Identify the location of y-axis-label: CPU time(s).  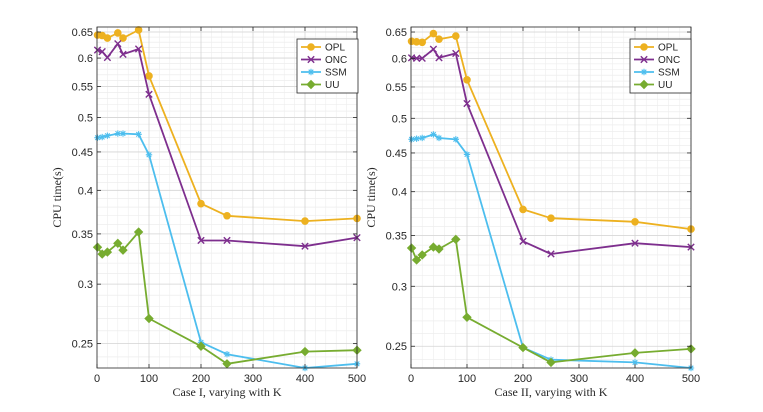
(57, 197).